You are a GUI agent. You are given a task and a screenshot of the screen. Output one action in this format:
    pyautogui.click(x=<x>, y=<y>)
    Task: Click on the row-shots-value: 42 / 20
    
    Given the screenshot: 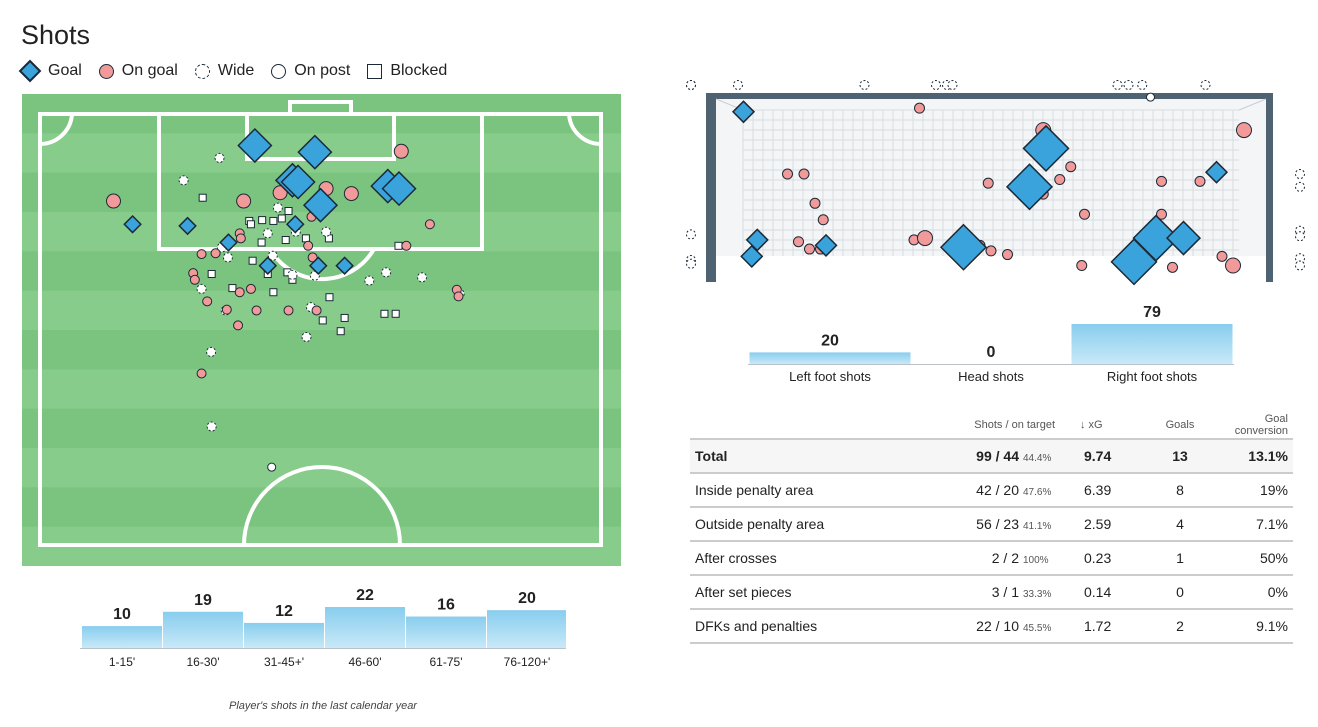 What is the action you would take?
    pyautogui.click(x=997, y=490)
    